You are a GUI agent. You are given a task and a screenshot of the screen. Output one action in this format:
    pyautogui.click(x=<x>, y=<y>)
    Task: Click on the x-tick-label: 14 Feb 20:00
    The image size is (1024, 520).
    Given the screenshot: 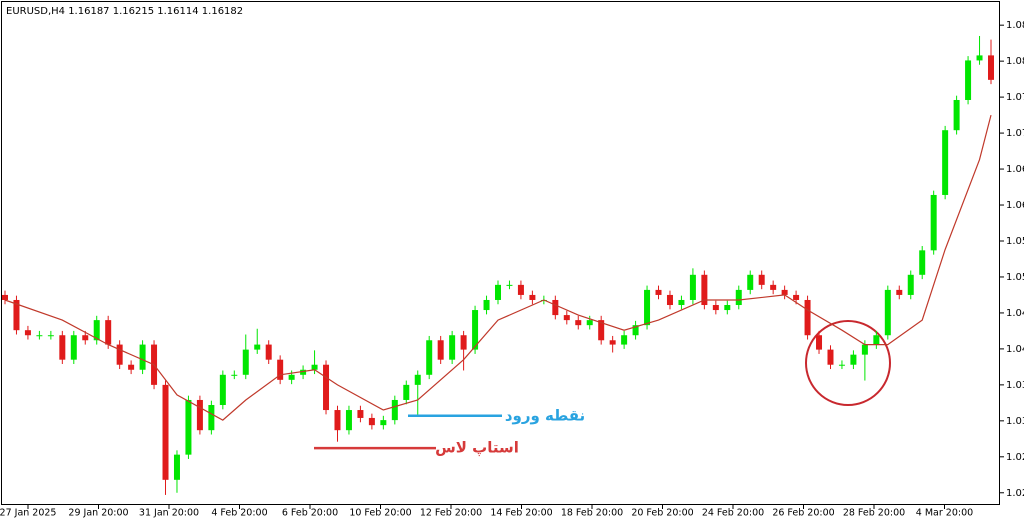 What is the action you would take?
    pyautogui.click(x=521, y=513)
    